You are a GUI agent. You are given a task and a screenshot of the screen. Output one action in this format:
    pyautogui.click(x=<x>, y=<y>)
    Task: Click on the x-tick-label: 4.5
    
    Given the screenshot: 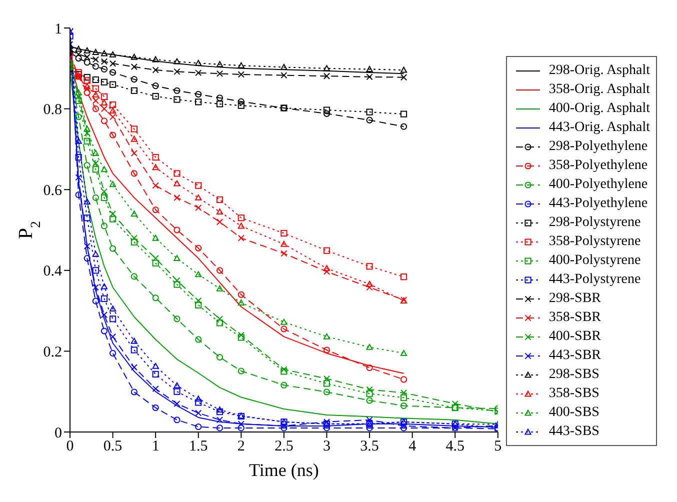 What is the action you would take?
    pyautogui.click(x=455, y=446)
    